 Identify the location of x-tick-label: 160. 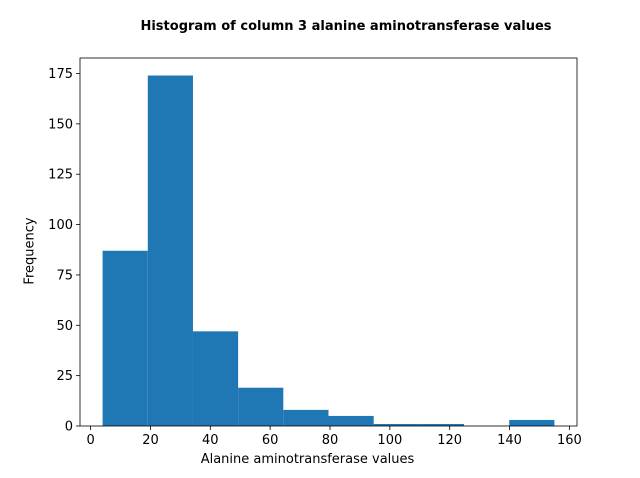
(569, 440).